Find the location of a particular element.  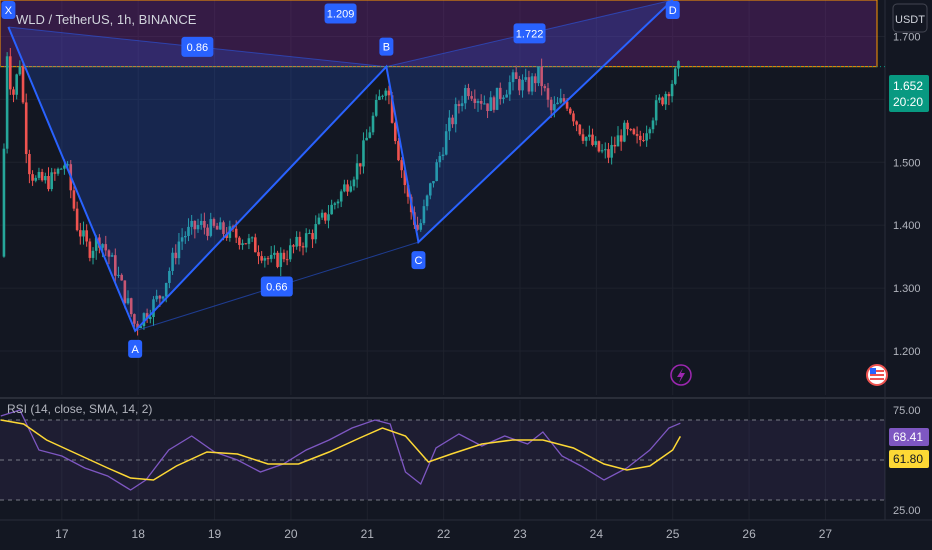

currency-label: USDT is located at coordinates (910, 20).